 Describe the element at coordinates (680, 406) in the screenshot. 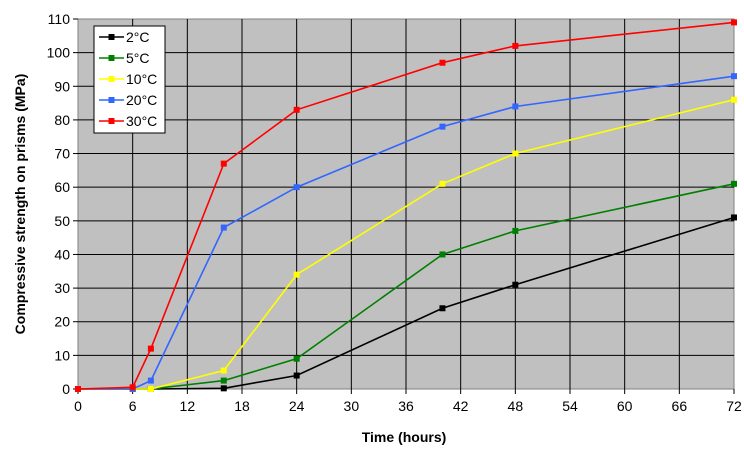

I see `x-tick-label: 66` at that location.